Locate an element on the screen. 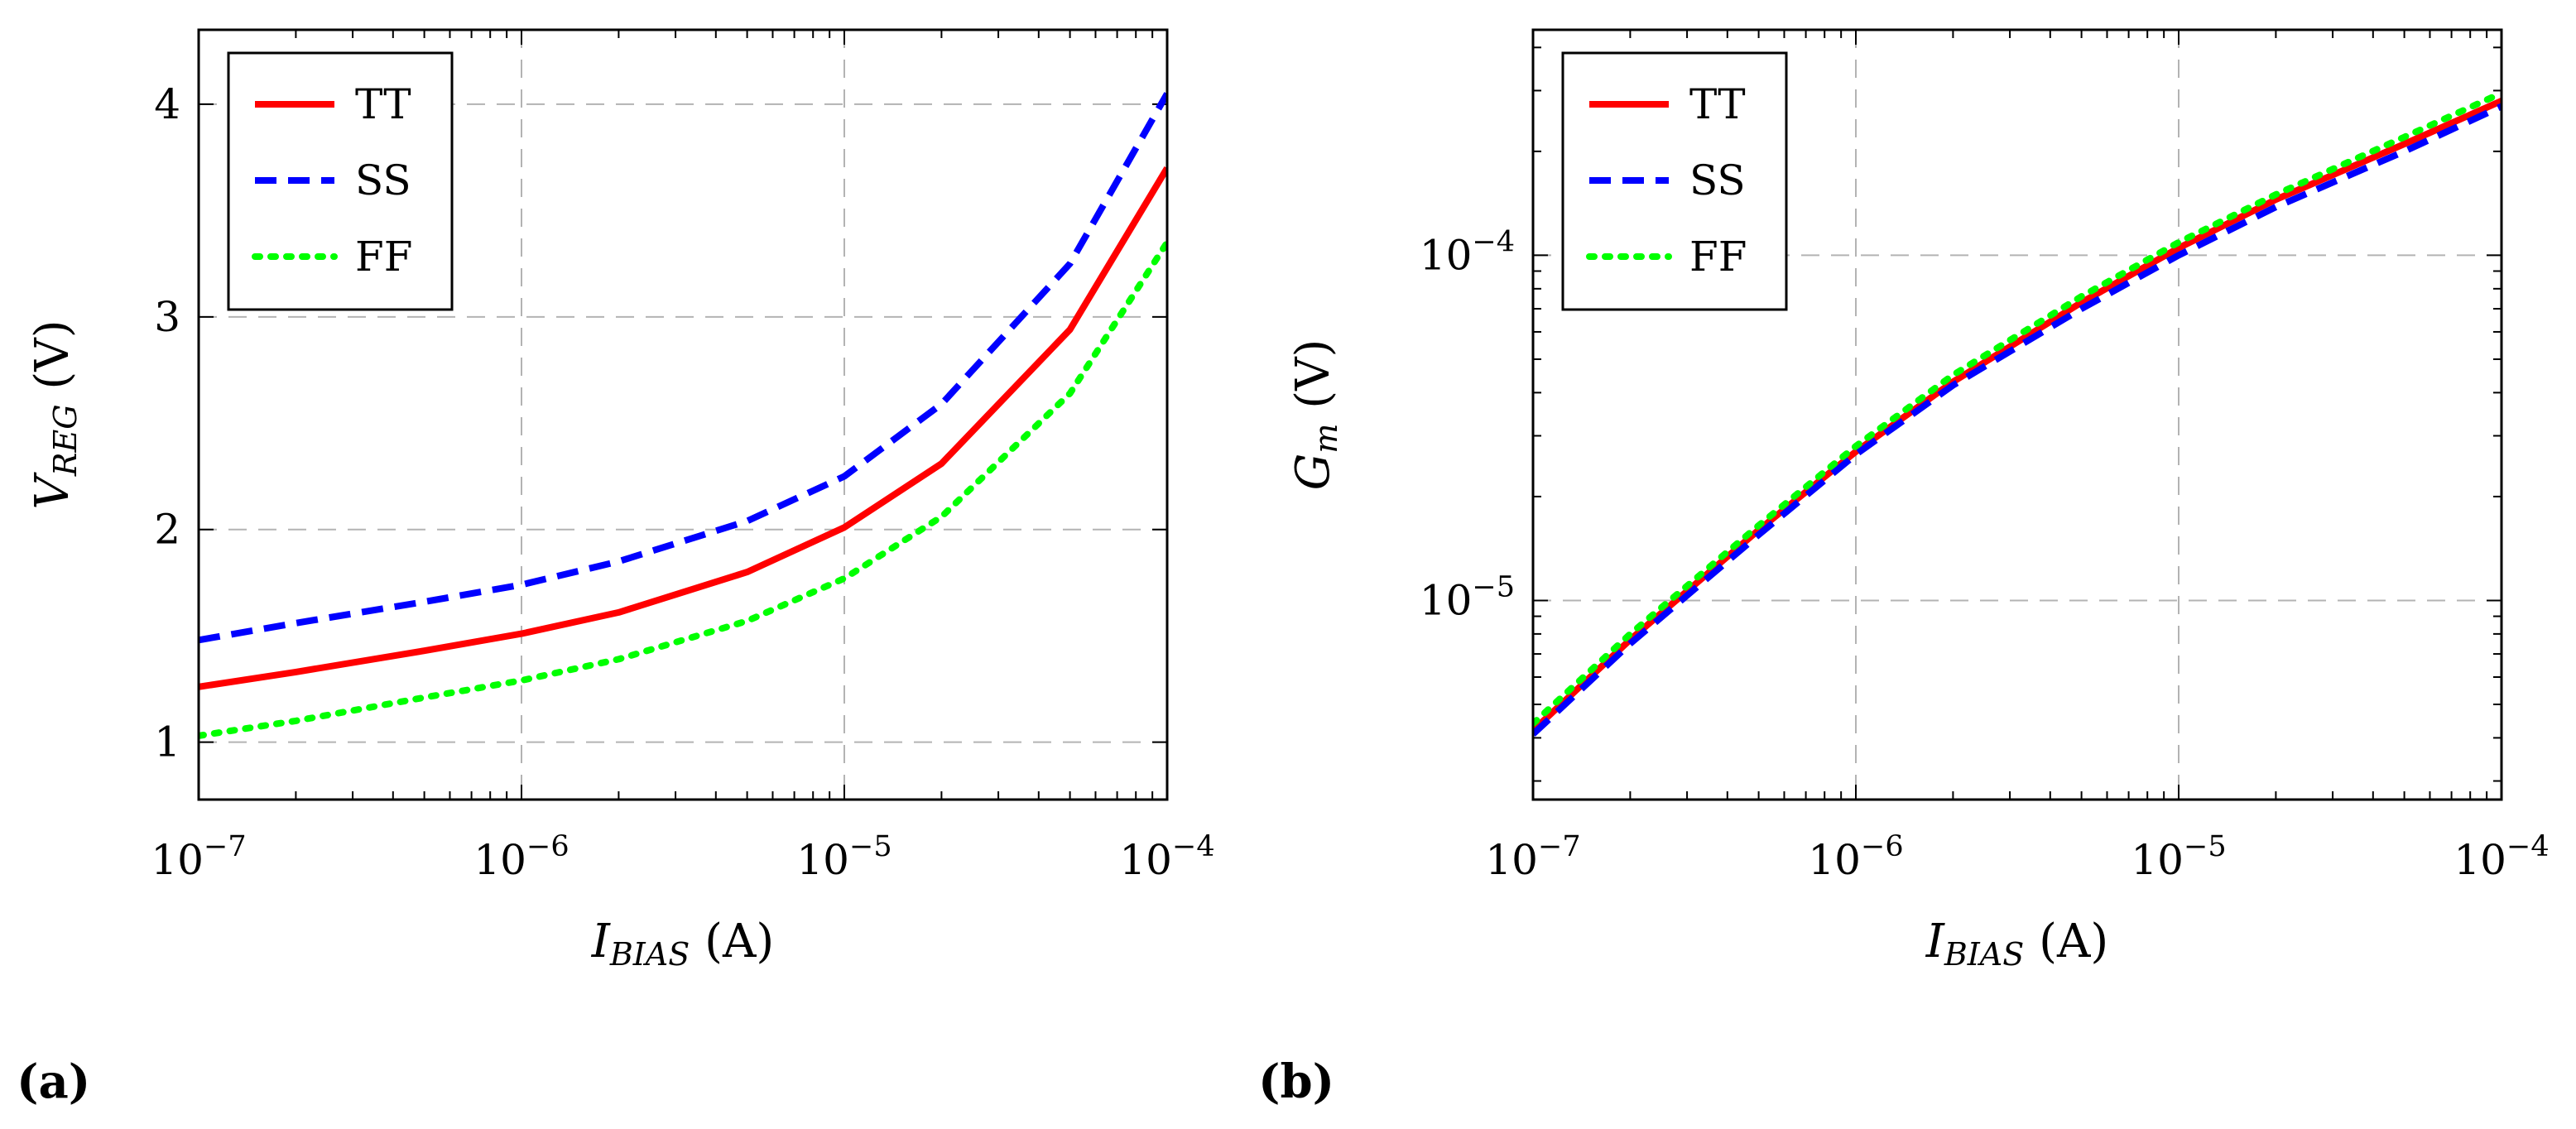  y-tick-label: 1 is located at coordinates (167, 742).